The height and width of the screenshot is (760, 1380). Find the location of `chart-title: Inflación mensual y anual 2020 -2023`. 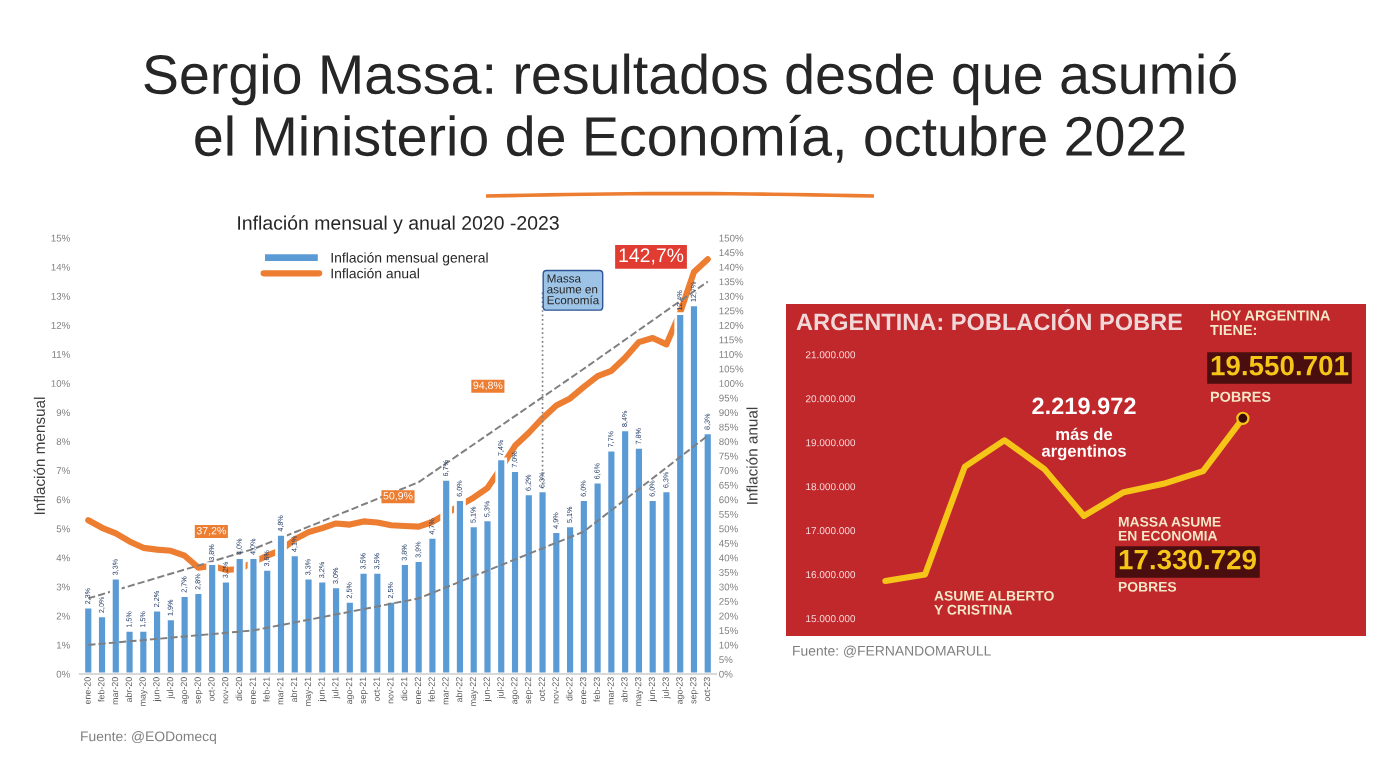

chart-title: Inflación mensual y anual 2020 -2023 is located at coordinates (398, 224).